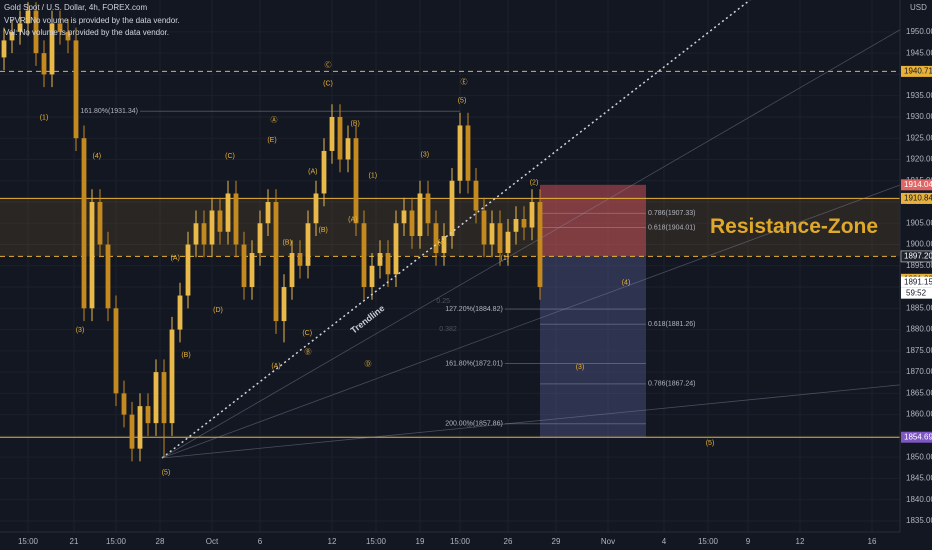  I want to click on fib-label: 0.786(1867.24), so click(671, 384).